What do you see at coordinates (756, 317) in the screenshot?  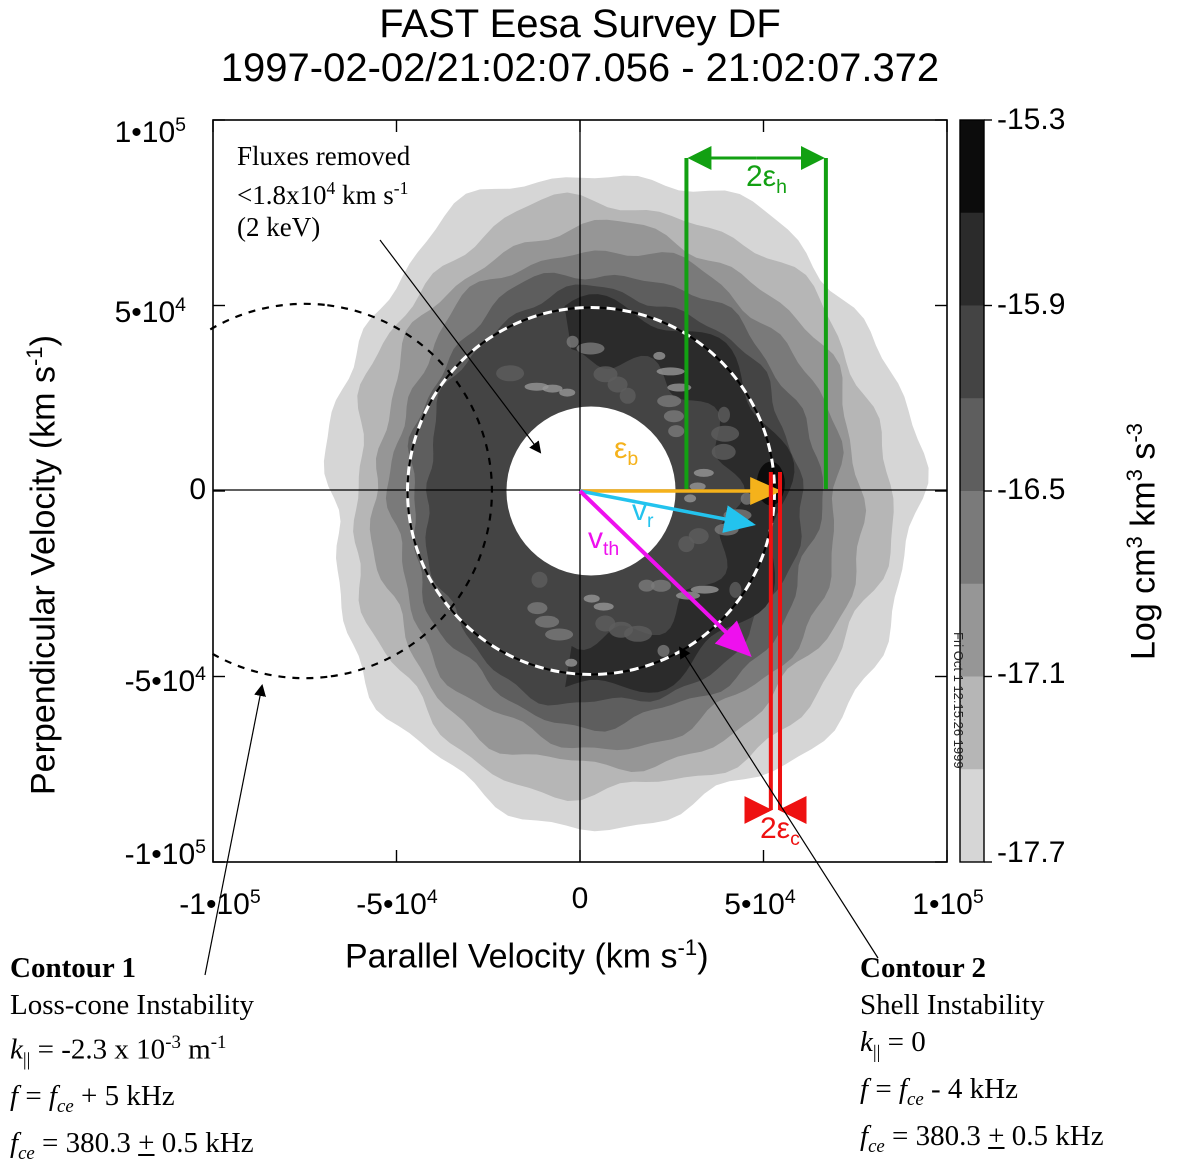 I see `eps-h-bracket` at bounding box center [756, 317].